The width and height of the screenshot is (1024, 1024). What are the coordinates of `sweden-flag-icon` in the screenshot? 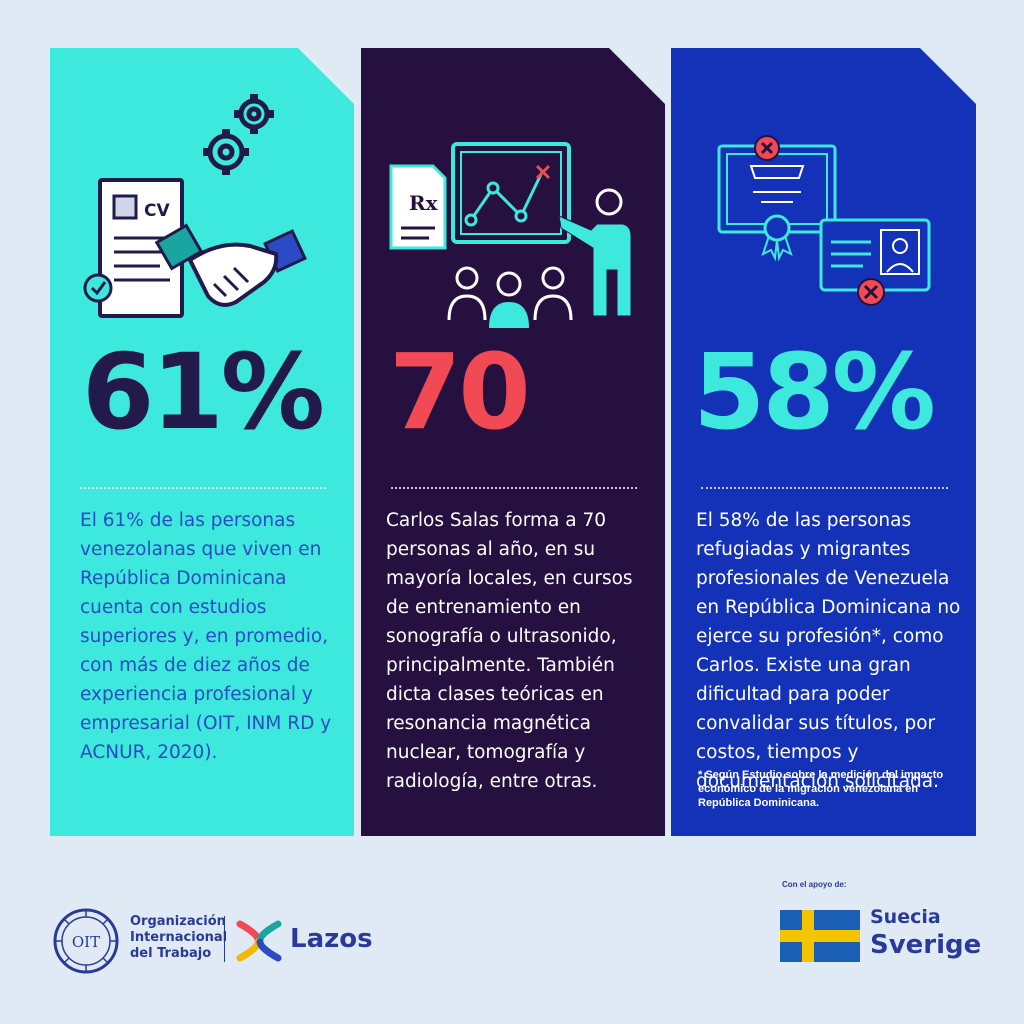 It's located at (820, 936).